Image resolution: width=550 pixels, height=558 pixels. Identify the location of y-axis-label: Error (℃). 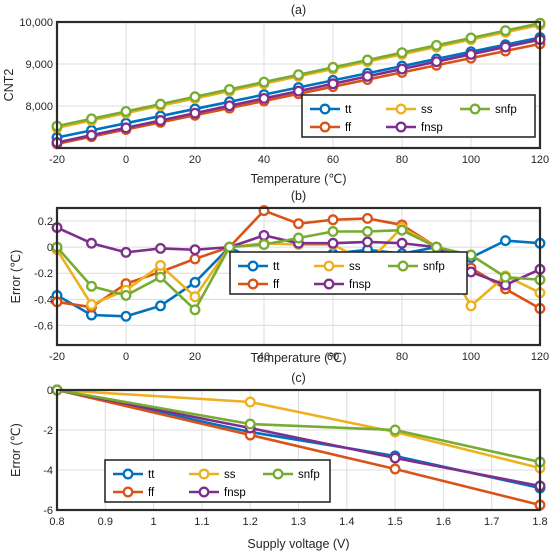
(16, 450).